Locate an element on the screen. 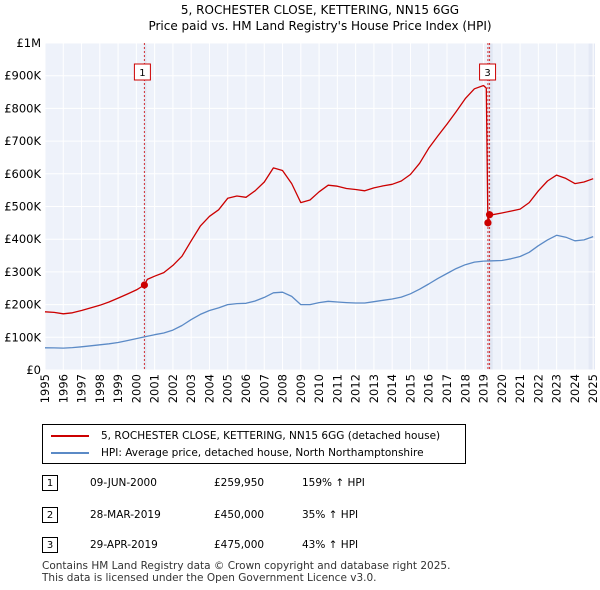 The image size is (600, 590). y-tick-label: £600K is located at coordinates (22, 174).